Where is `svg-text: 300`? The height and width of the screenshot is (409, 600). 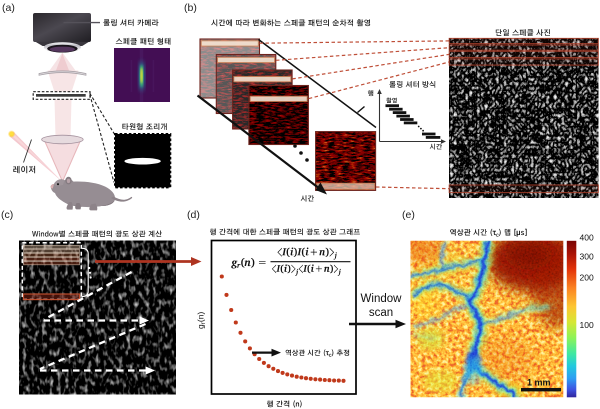 svg-text: 300 is located at coordinates (587, 257).